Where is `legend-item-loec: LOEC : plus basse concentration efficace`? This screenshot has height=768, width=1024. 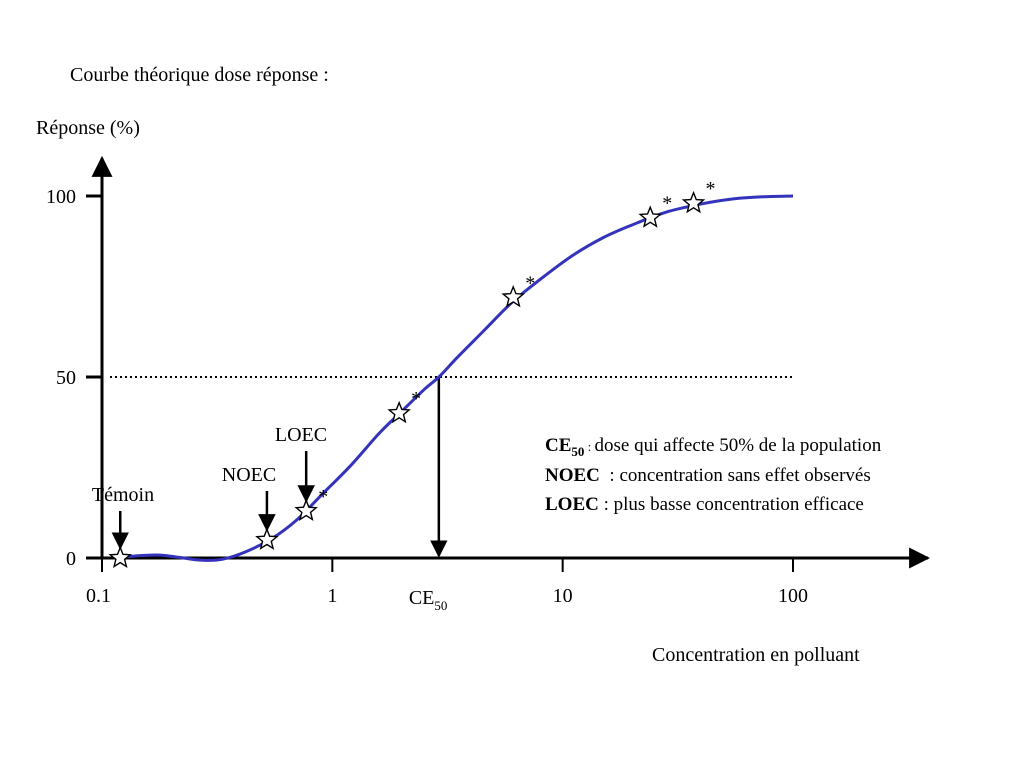 legend-item-loec: LOEC : plus basse concentration efficace is located at coordinates (704, 504).